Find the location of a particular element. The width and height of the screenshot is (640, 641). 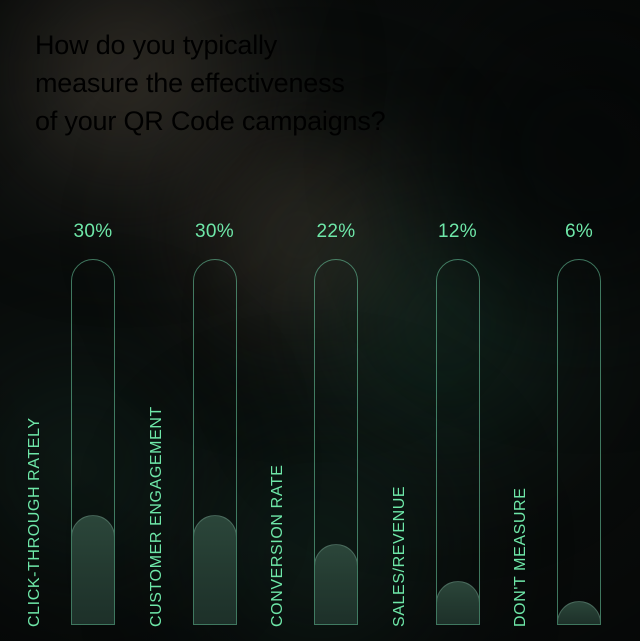

bar-group: 30% CUSTOMER ENGAGEMENT is located at coordinates (192, 320).